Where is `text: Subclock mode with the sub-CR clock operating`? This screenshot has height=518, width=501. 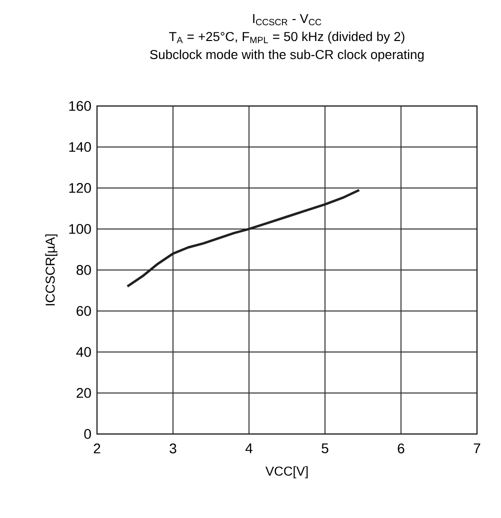
text: Subclock mode with the sub-CR clock operating is located at coordinates (287, 56).